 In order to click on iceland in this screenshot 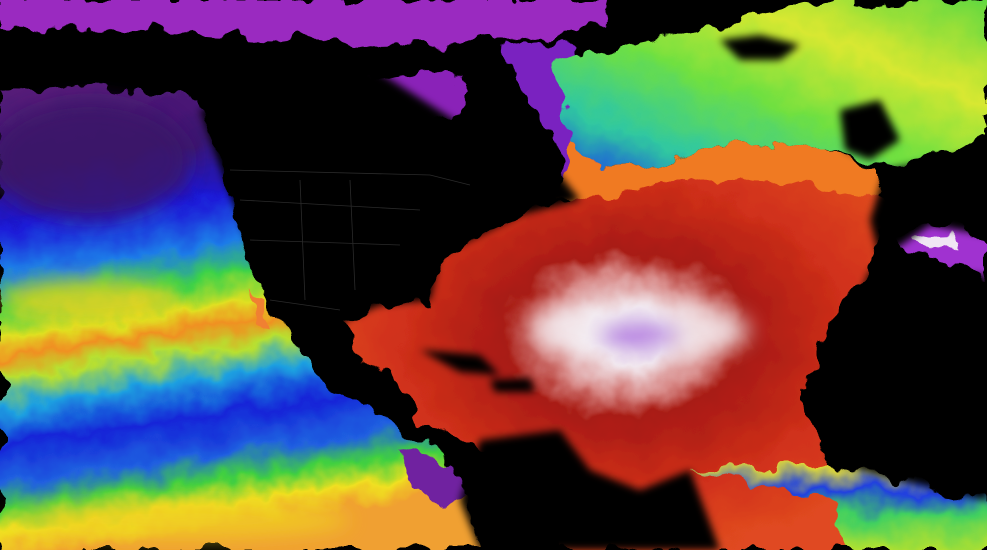, I will do `click(760, 47)`.